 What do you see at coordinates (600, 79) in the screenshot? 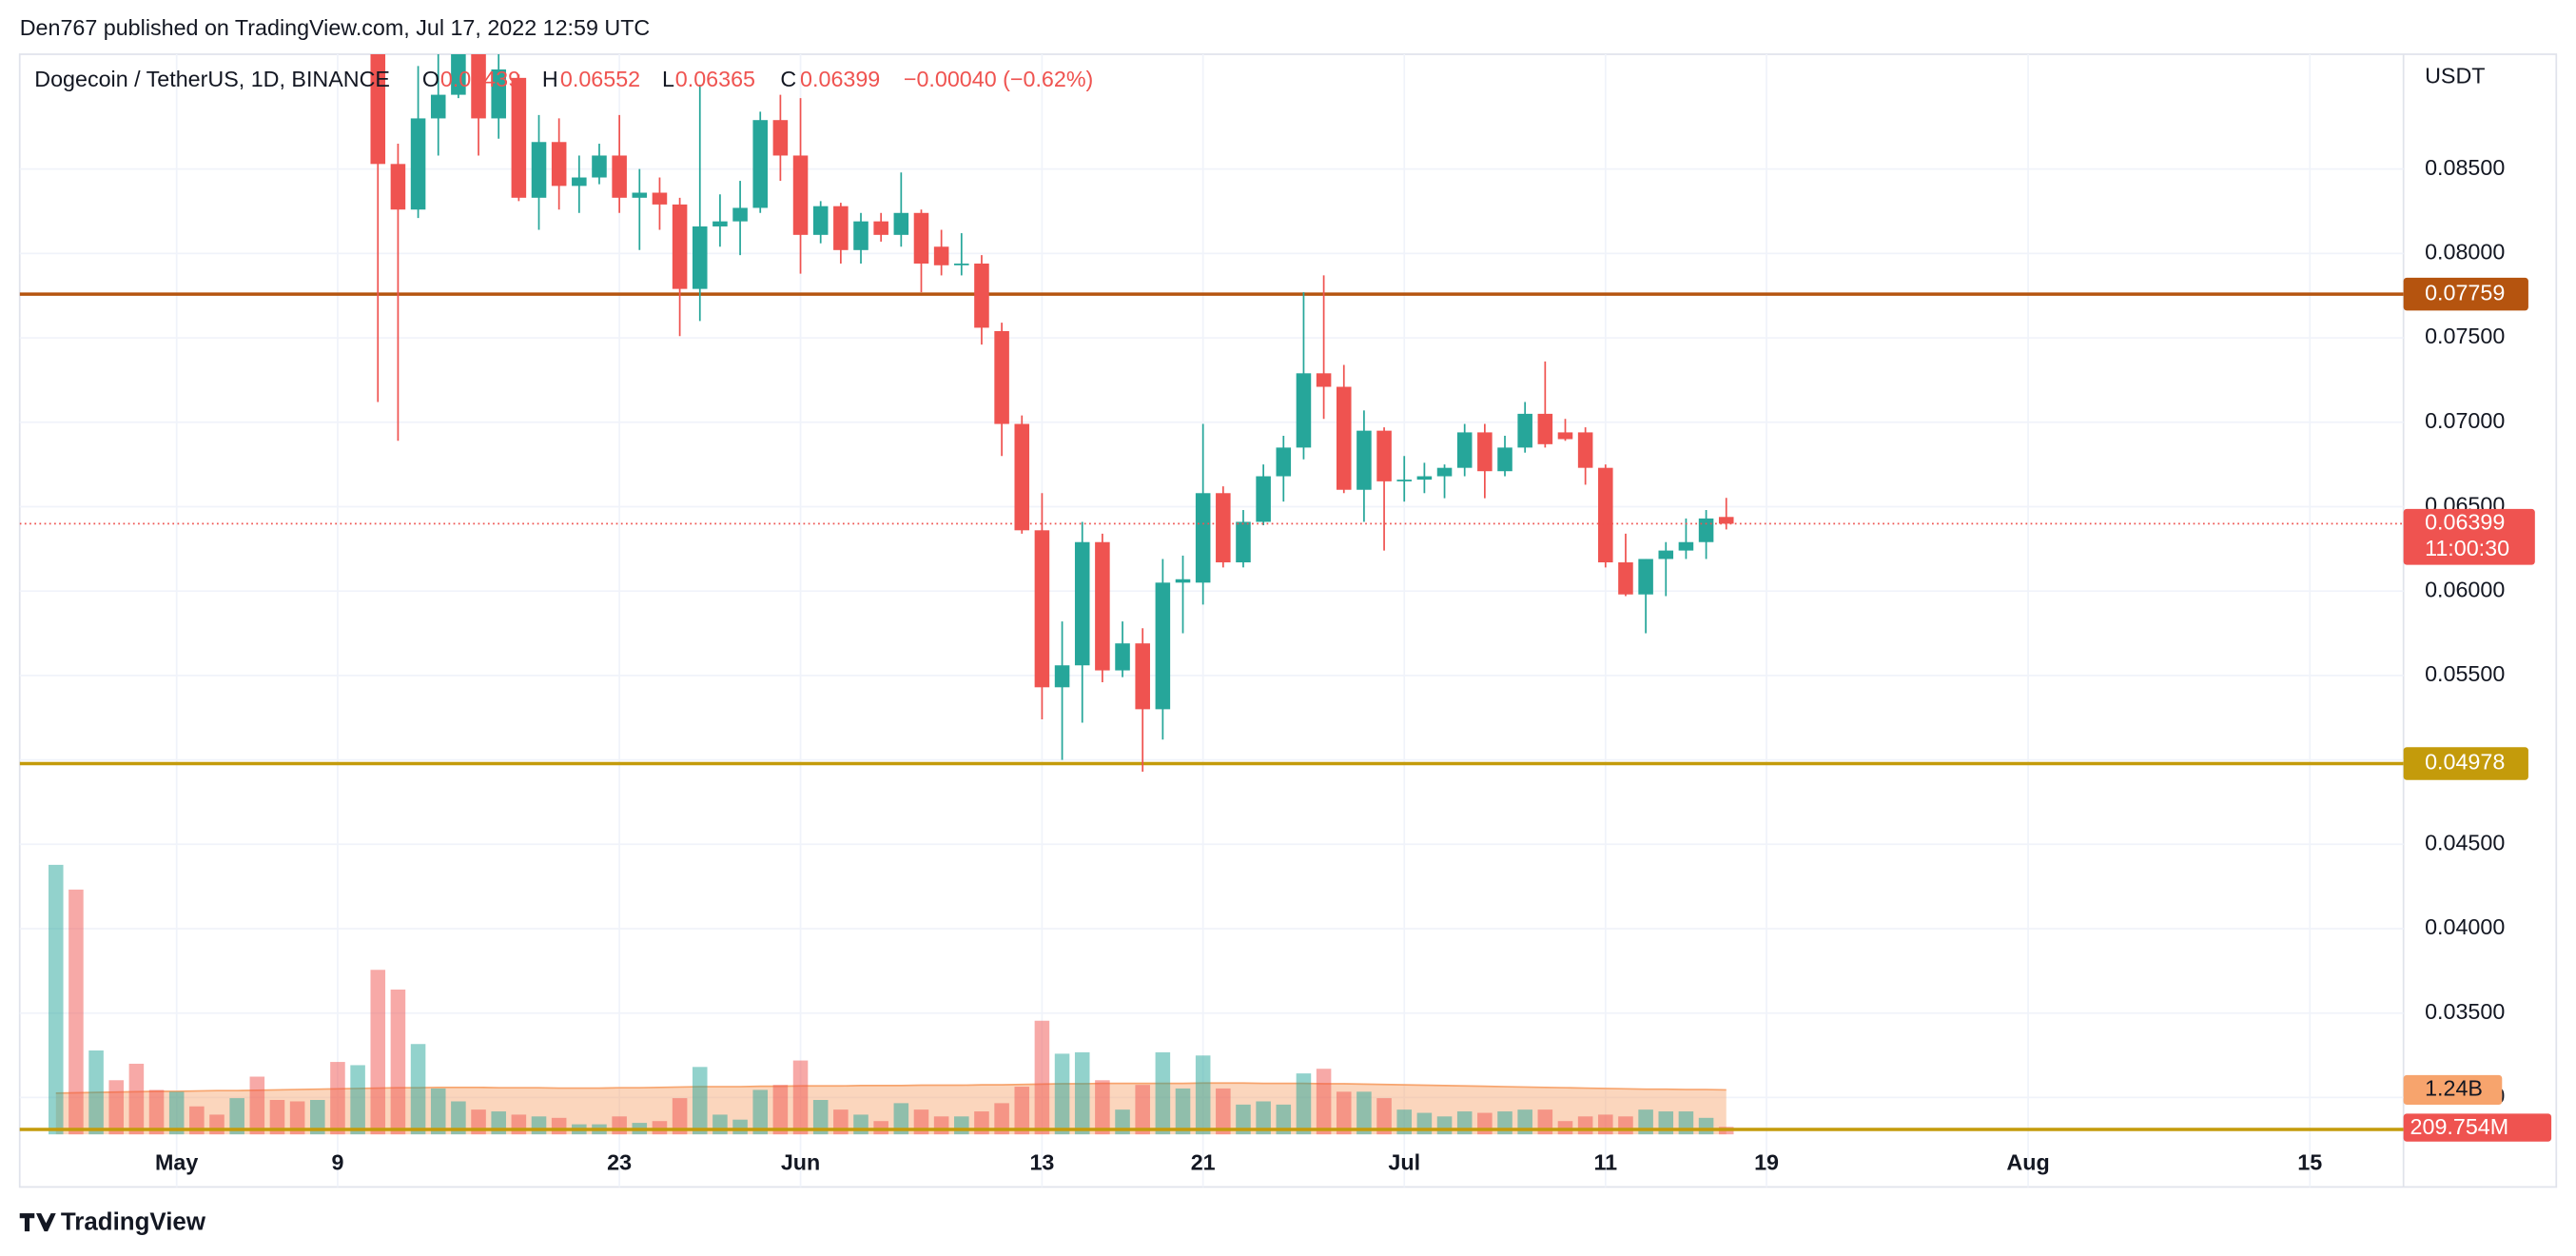
I see `ohlc-value: 0.06552` at bounding box center [600, 79].